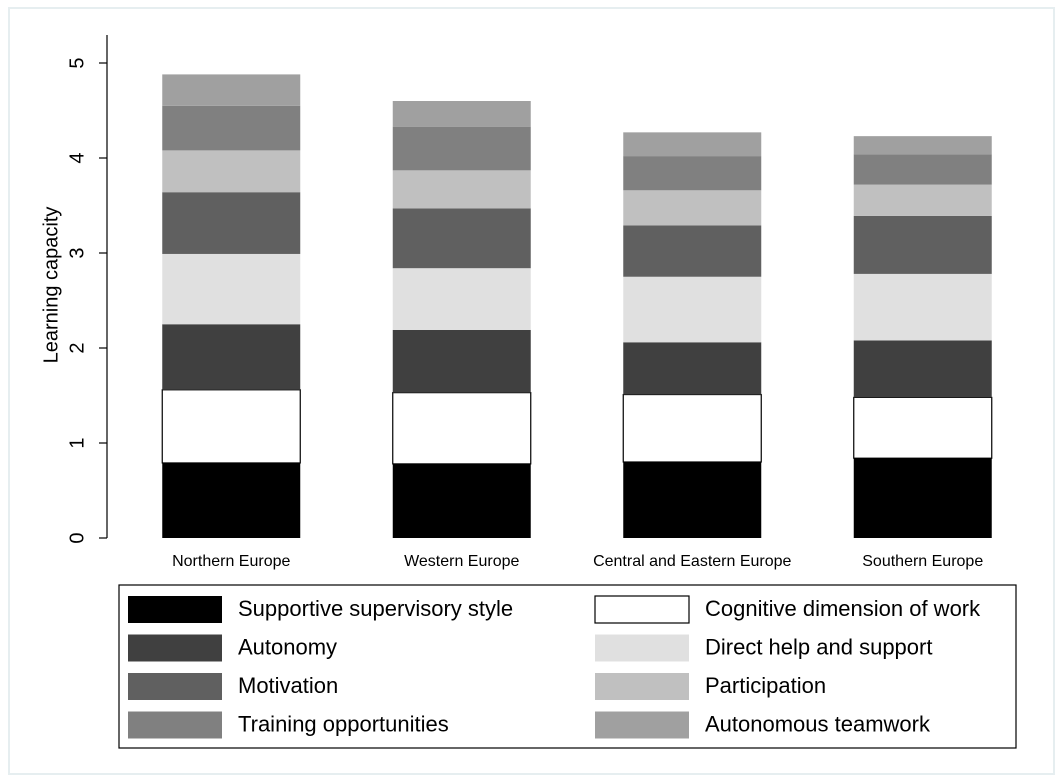  I want to click on legend-label: Training opportunities, so click(343, 723).